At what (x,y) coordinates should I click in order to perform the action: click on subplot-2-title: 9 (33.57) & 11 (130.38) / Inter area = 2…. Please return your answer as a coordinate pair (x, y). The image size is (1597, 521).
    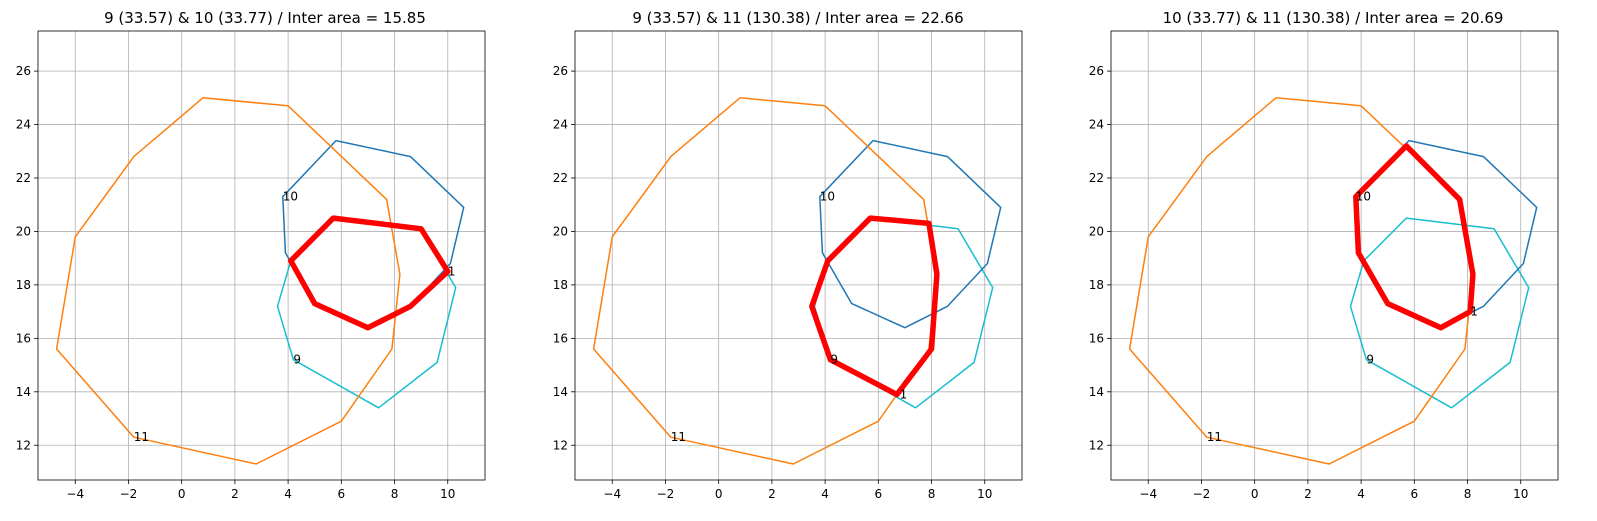
    Looking at the image, I should click on (797, 18).